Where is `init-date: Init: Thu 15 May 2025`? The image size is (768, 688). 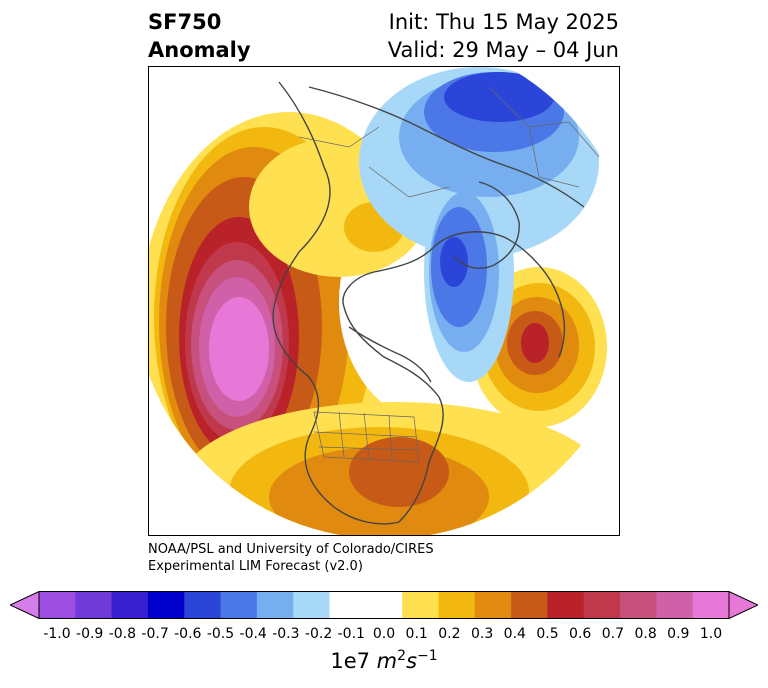
init-date: Init: Thu 15 May 2025 is located at coordinates (503, 22).